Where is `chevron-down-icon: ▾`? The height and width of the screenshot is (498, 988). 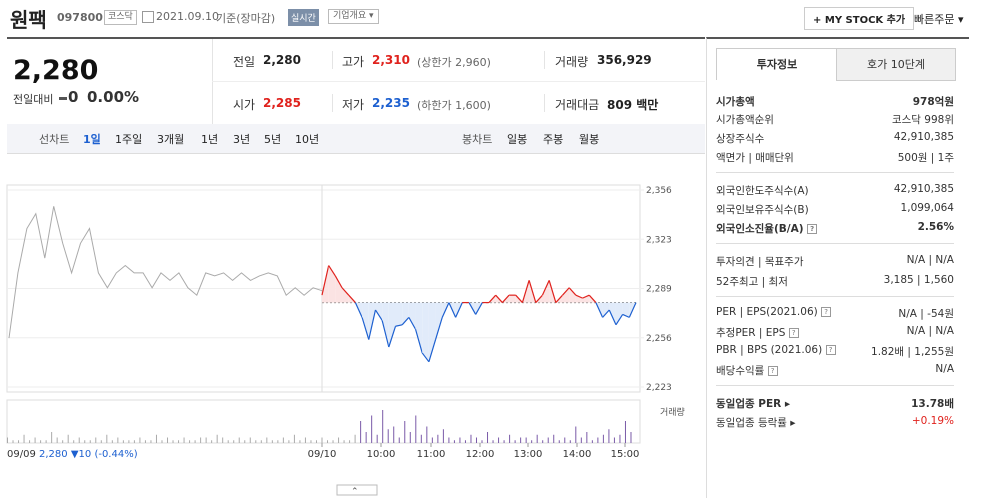 chevron-down-icon: ▾ is located at coordinates (960, 19).